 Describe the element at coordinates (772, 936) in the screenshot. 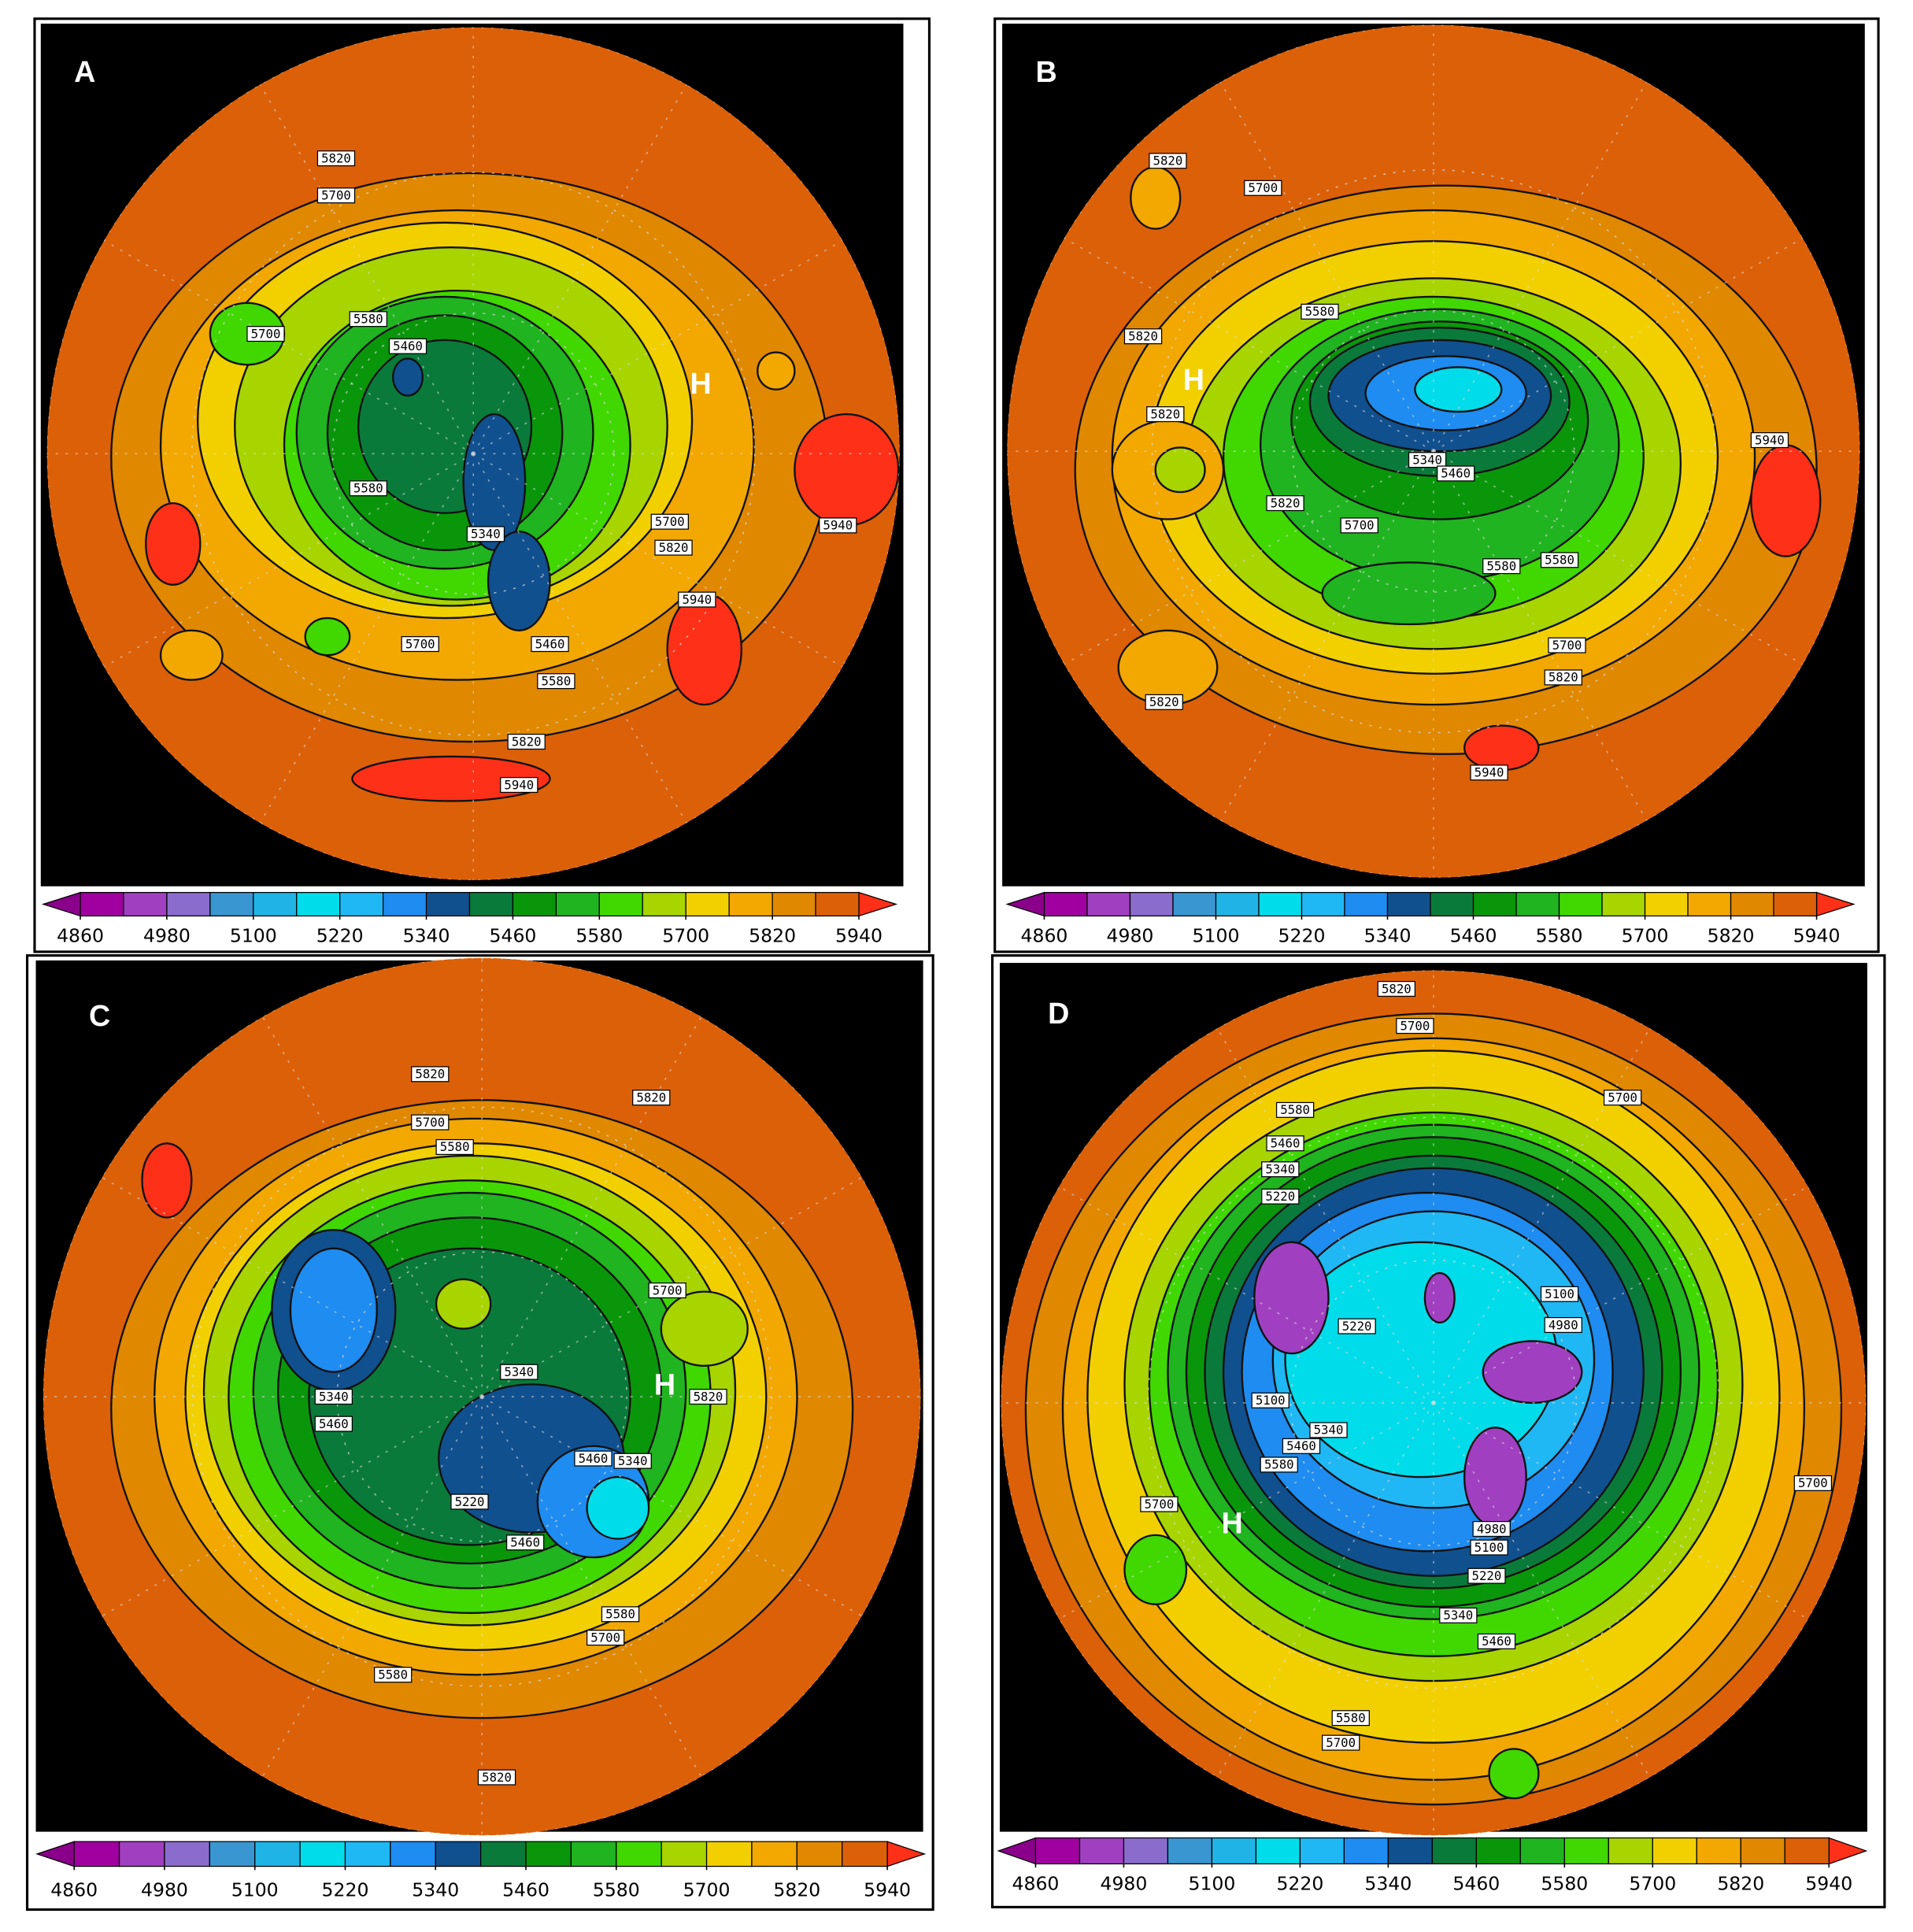

I see `colorbar-tick-label: 5820` at that location.